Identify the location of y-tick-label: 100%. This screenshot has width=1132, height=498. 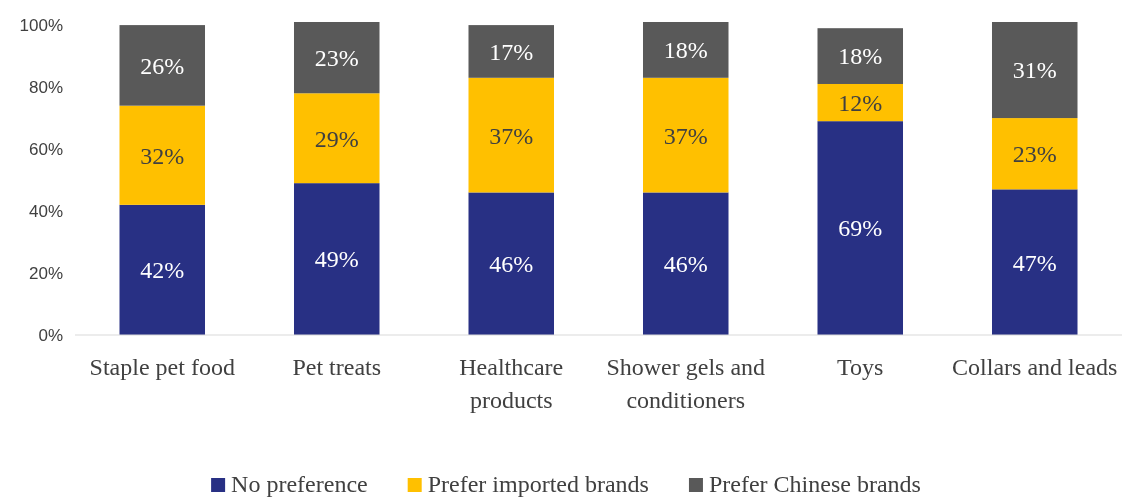
(41, 26).